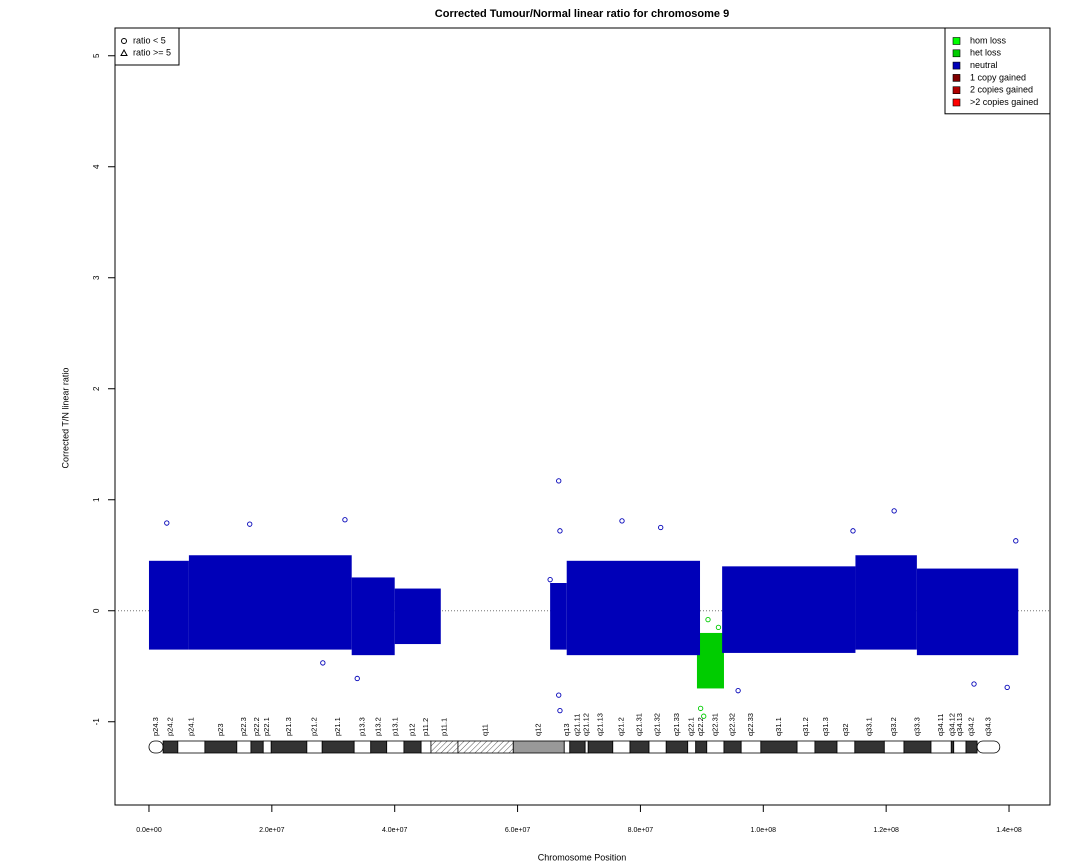  Describe the element at coordinates (566, 729) in the screenshot. I see `ideogram-label: q13` at that location.